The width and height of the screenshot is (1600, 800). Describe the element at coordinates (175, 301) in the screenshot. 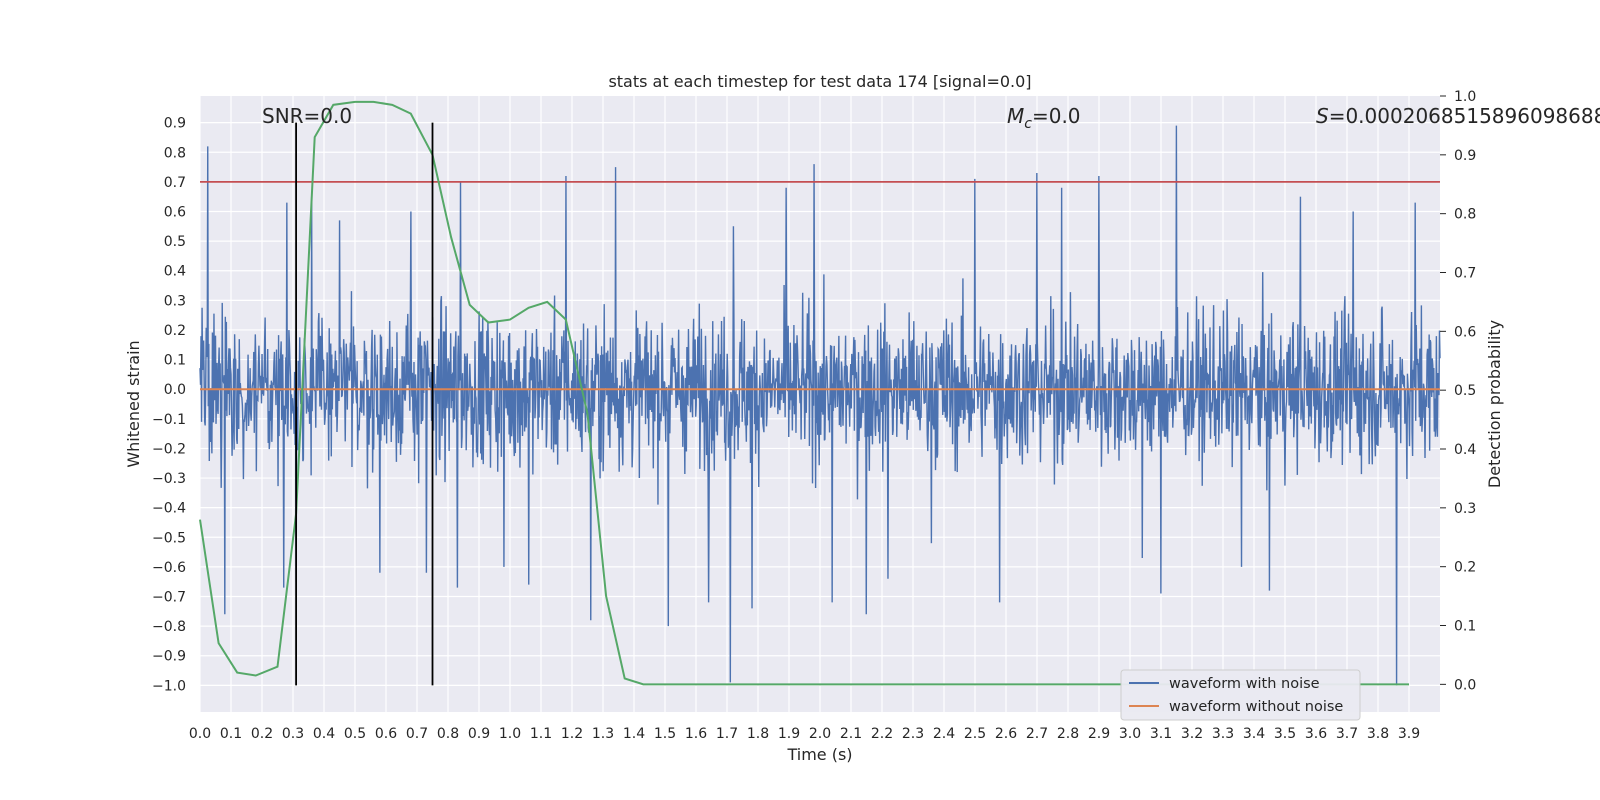

I see `y-tick-label: 0.3` at that location.